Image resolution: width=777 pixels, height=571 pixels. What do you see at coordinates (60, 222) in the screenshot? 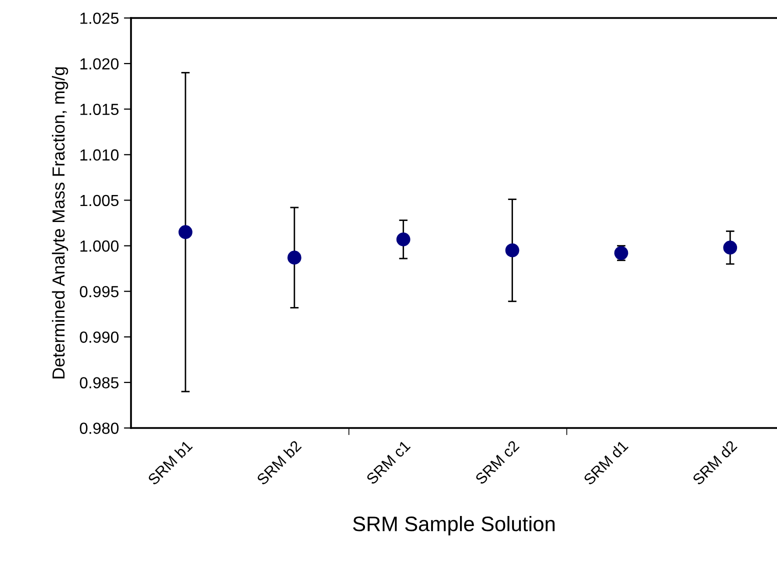
I see `y-axis-title: Determined Analyte Mass Fraction, mg/g` at bounding box center [60, 222].